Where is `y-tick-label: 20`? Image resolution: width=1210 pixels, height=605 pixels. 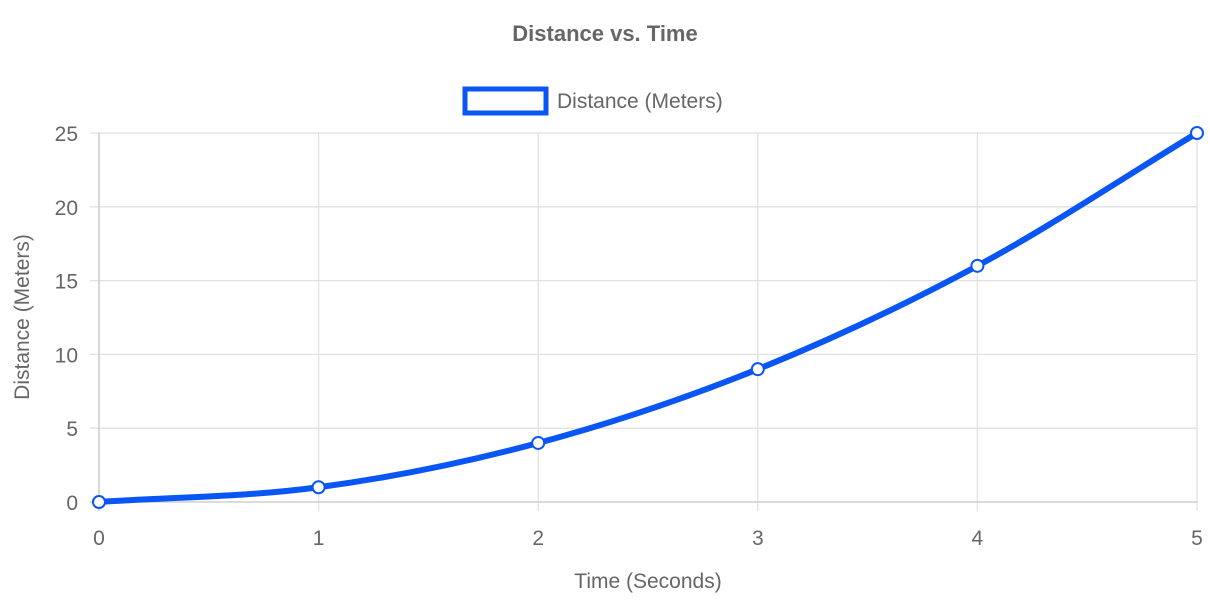 y-tick-label: 20 is located at coordinates (66, 208).